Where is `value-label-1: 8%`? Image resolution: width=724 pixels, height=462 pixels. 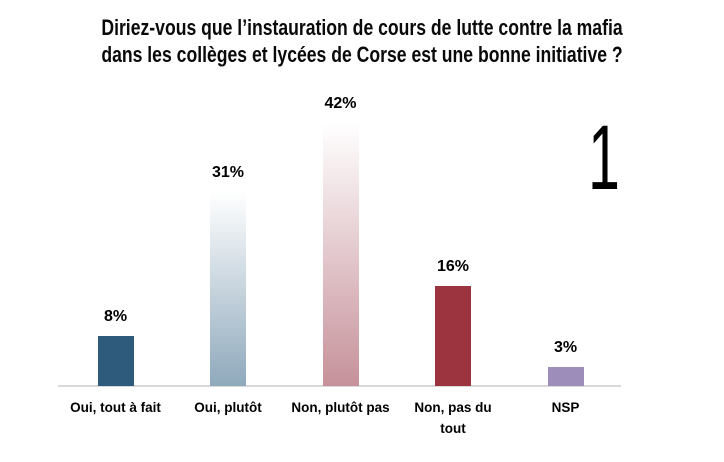 value-label-1: 8% is located at coordinates (115, 316).